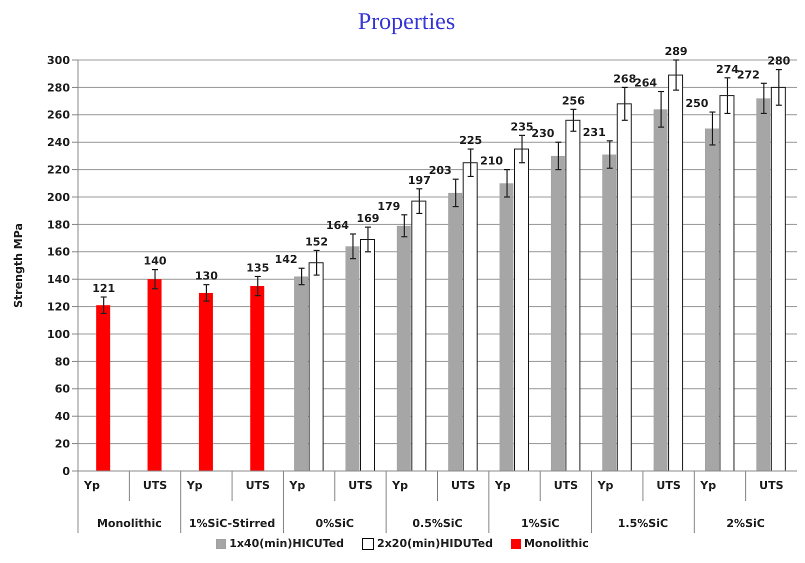 Image resolution: width=805 pixels, height=563 pixels. Describe the element at coordinates (434, 543) in the screenshot. I see `legend-label: 2x20(min)HIDUTed` at that location.